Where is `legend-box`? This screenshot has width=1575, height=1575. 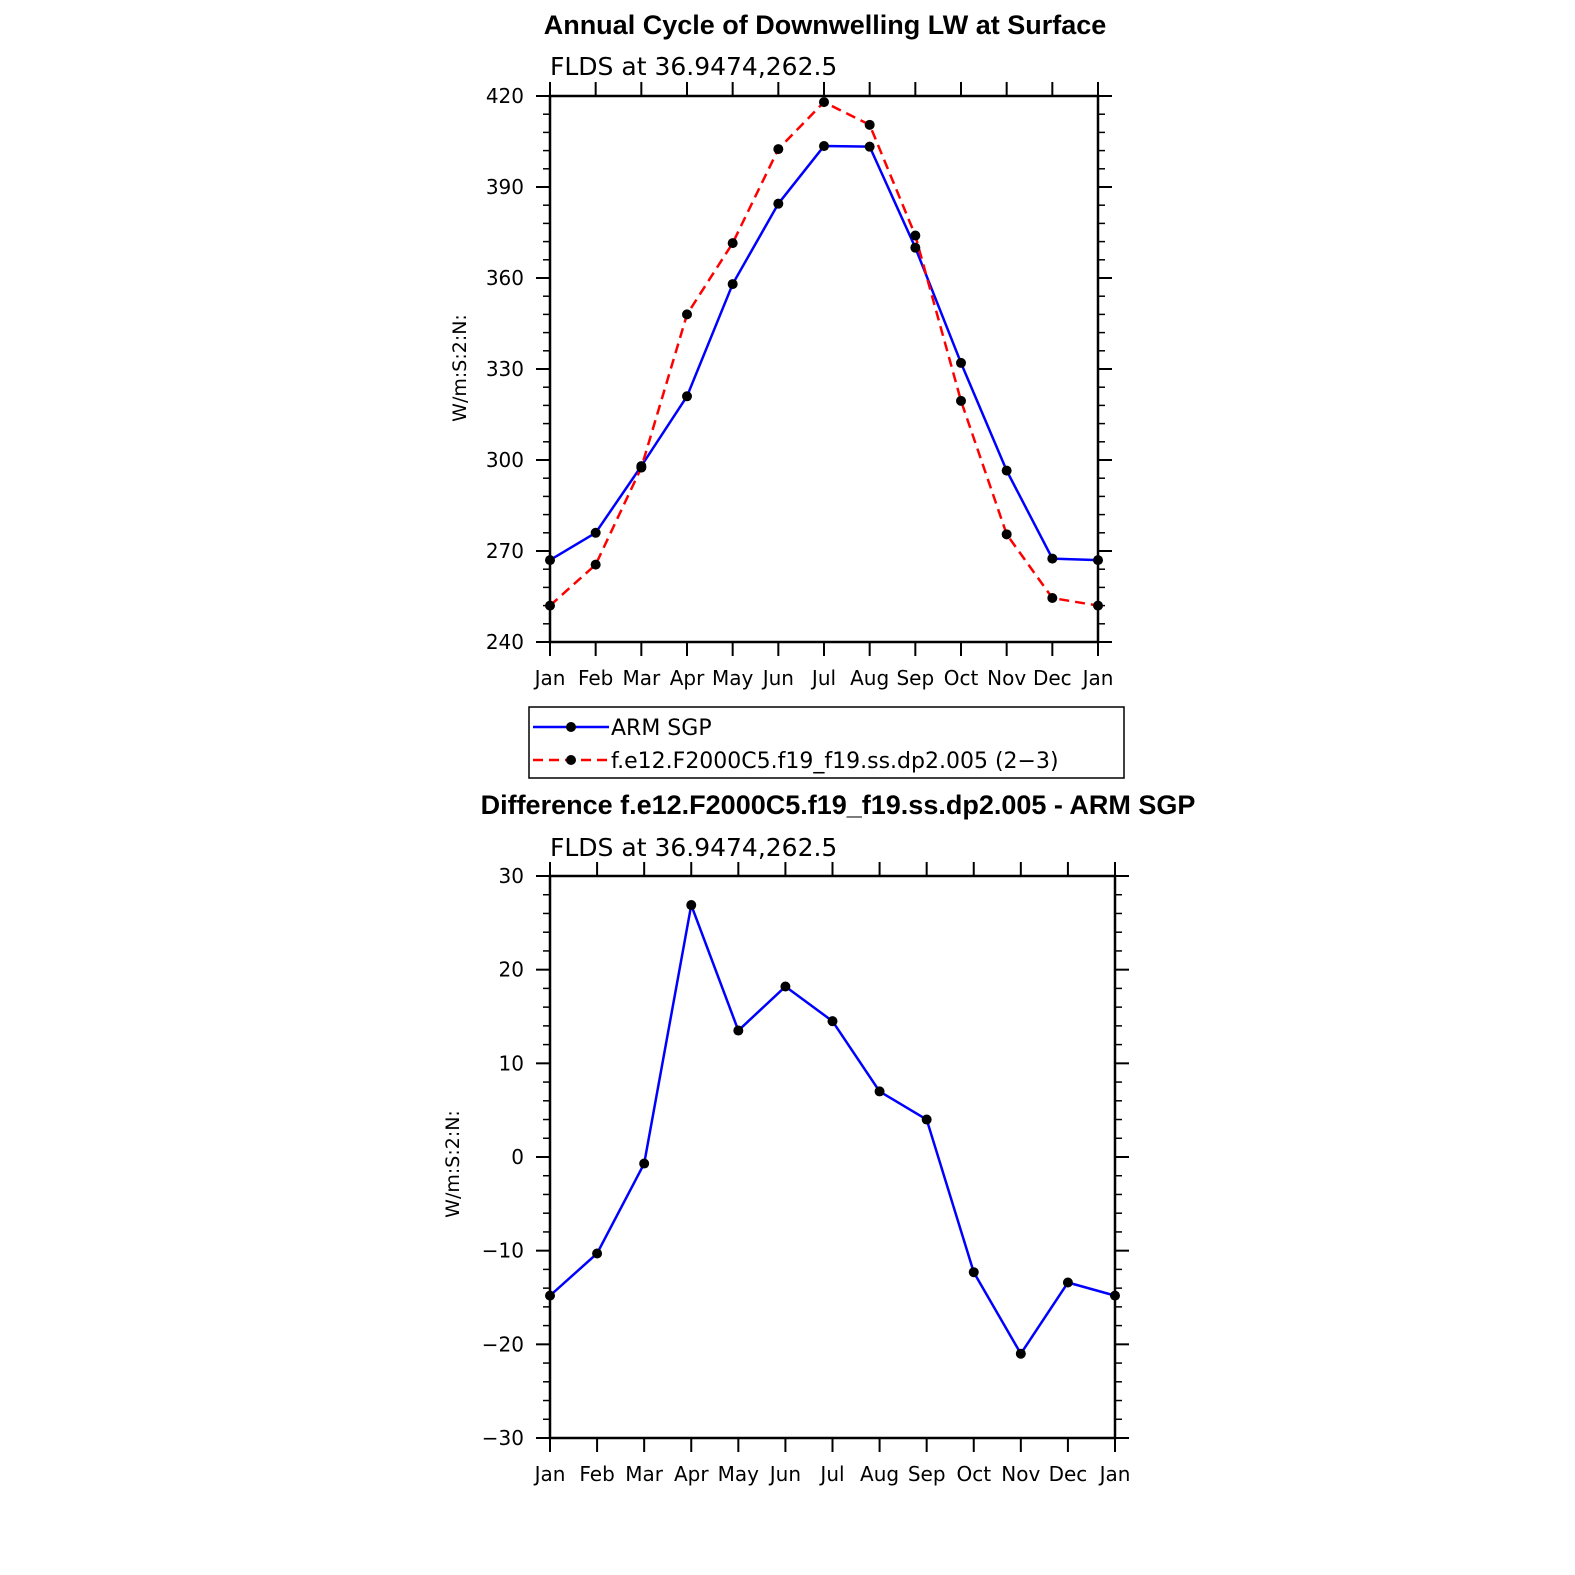
legend-box is located at coordinates (826, 742).